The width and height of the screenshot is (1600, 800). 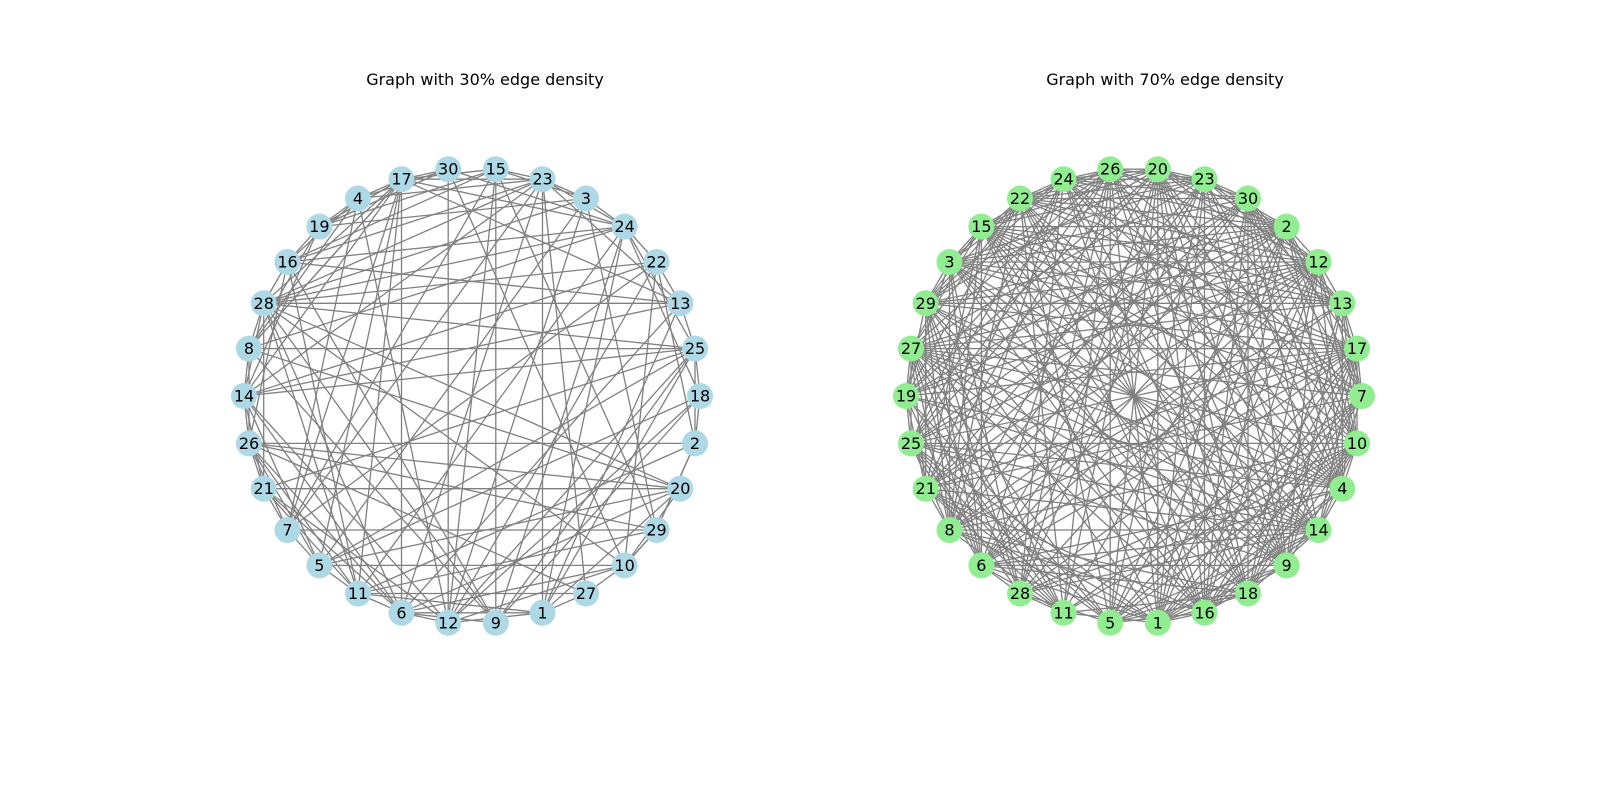 What do you see at coordinates (287, 262) in the screenshot?
I see `node-16: 16` at bounding box center [287, 262].